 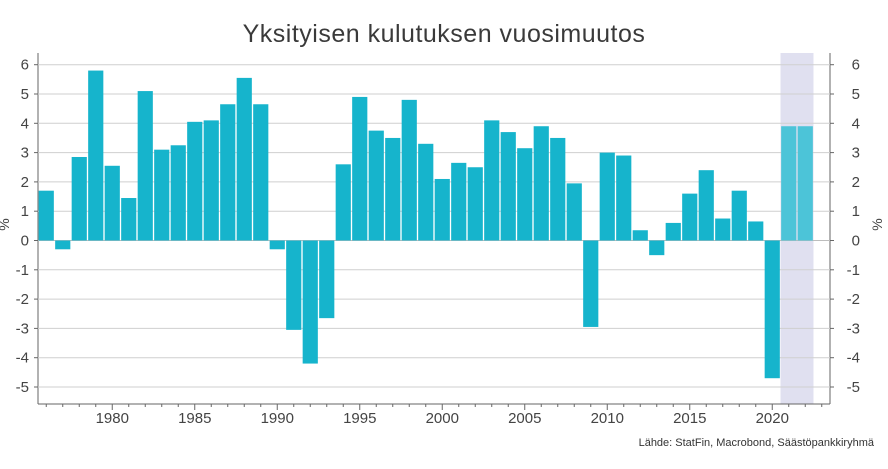 I want to click on y-axis-label-left: %, so click(x=6, y=224).